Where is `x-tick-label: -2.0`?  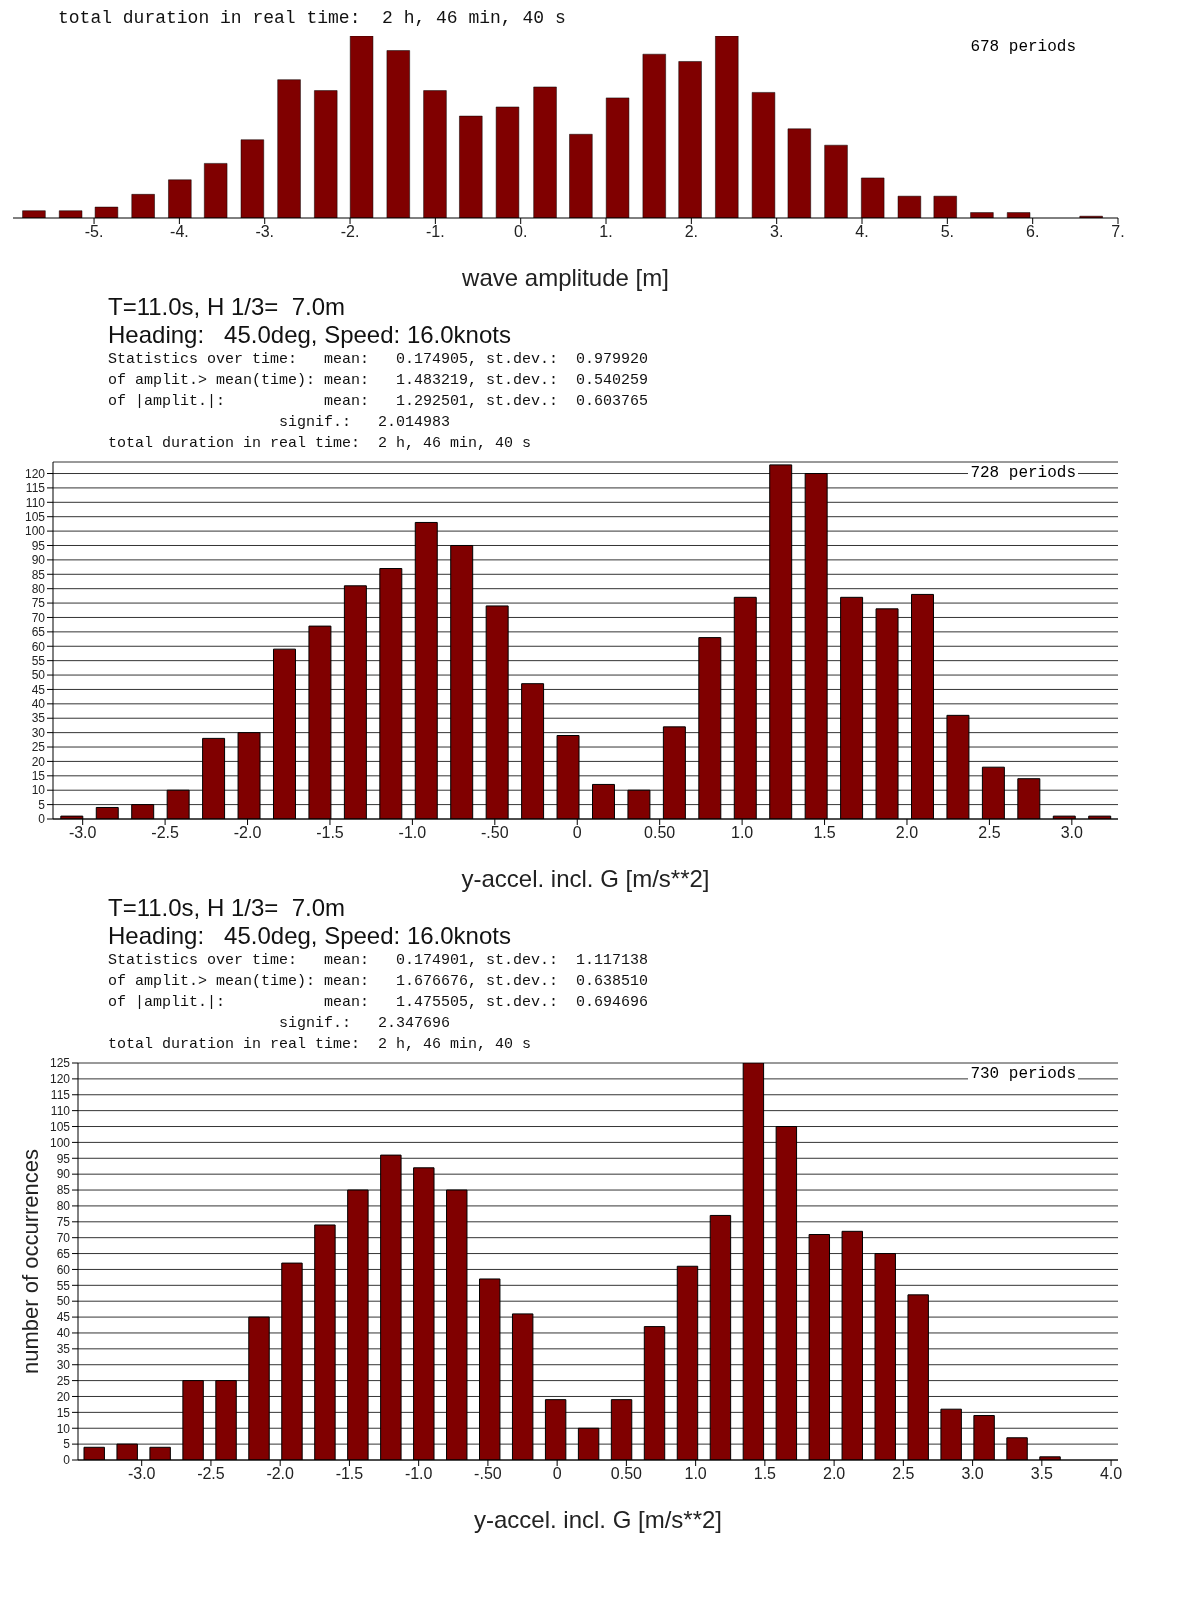 x-tick-label: -2.0 is located at coordinates (280, 1474).